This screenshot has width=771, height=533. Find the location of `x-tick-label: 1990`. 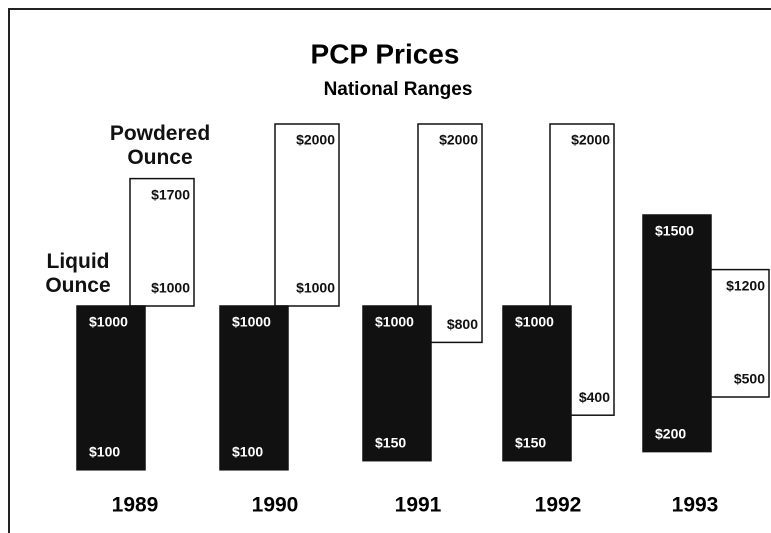

x-tick-label: 1990 is located at coordinates (275, 505).